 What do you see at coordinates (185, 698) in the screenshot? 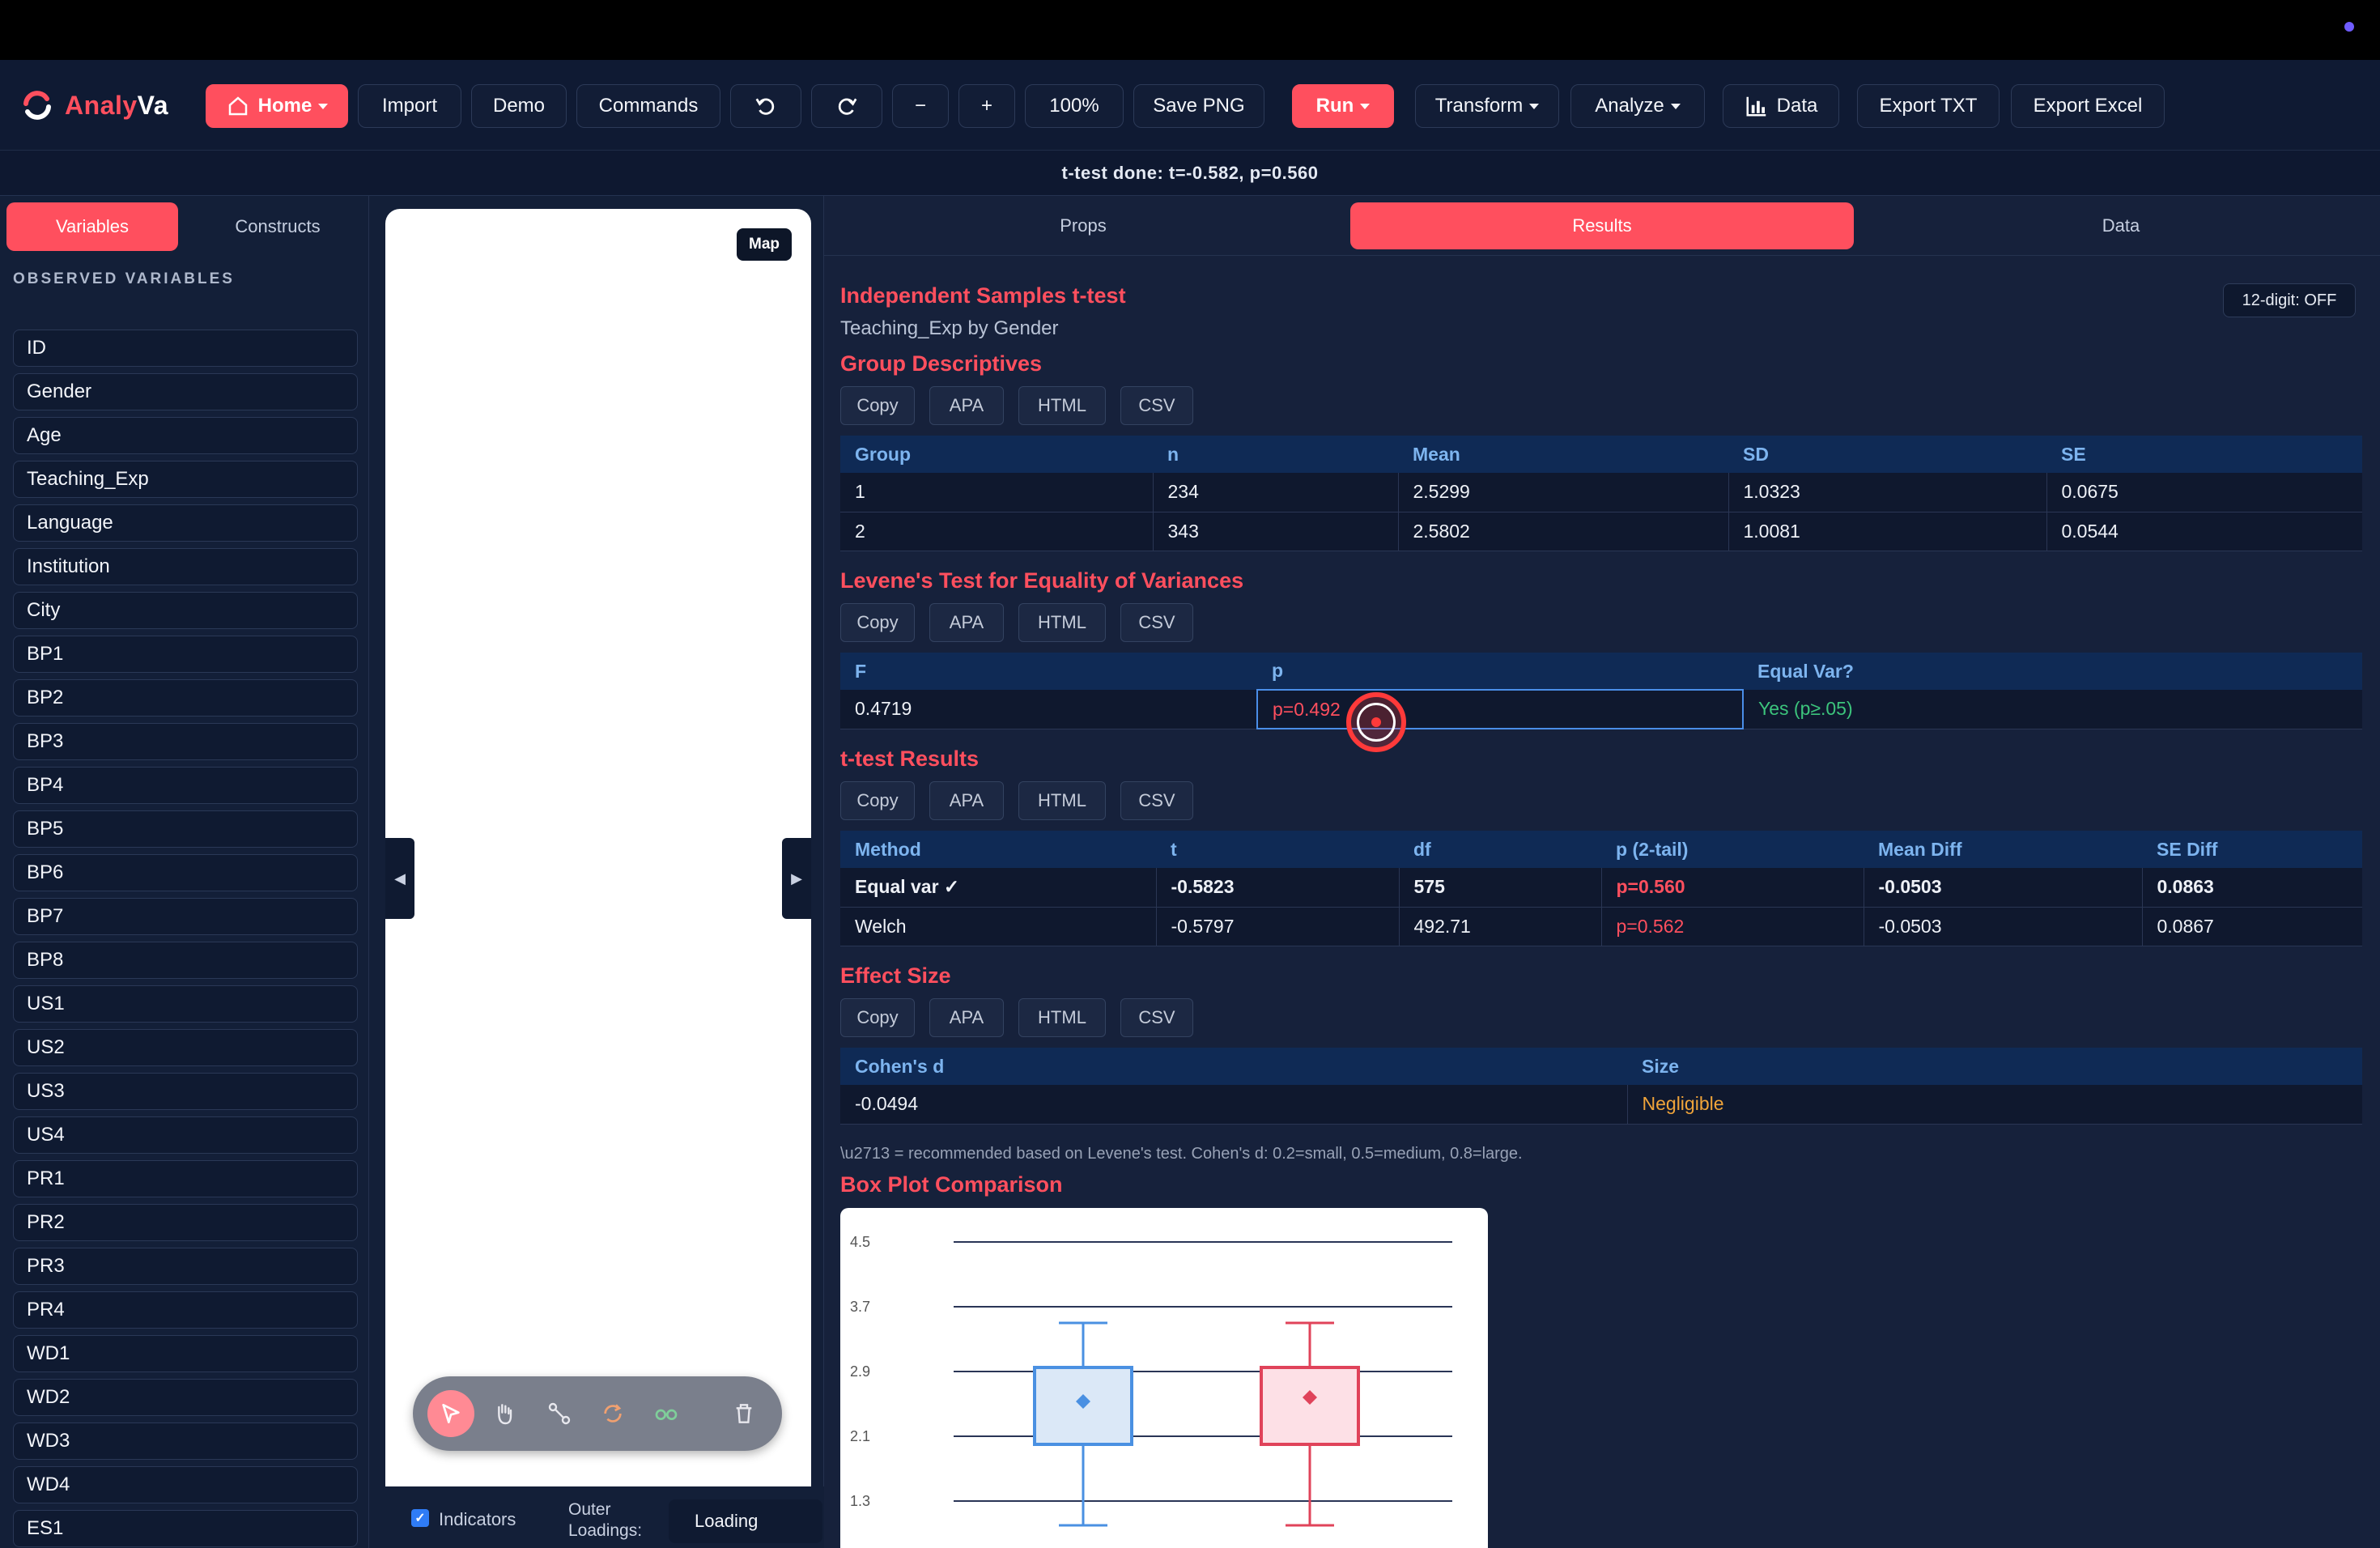
I see `variable-item: BP2` at bounding box center [185, 698].